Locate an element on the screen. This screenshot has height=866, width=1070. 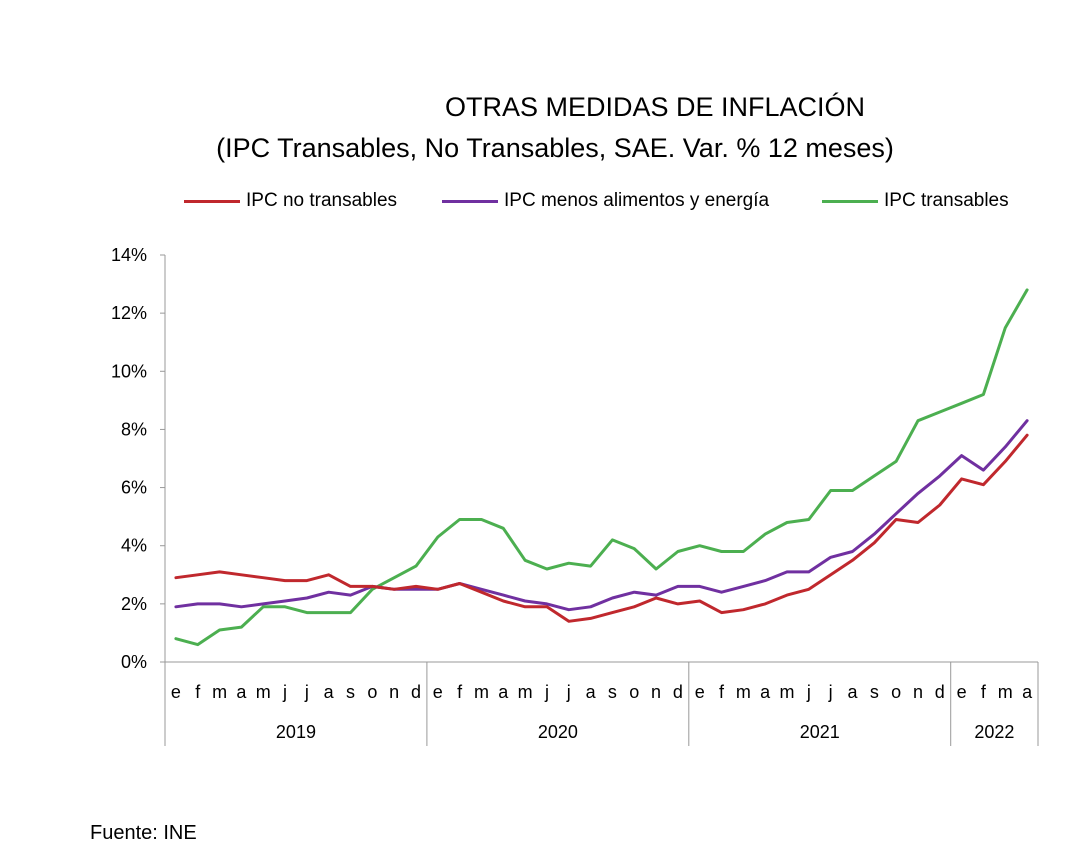
year-label: 2021 is located at coordinates (820, 732).